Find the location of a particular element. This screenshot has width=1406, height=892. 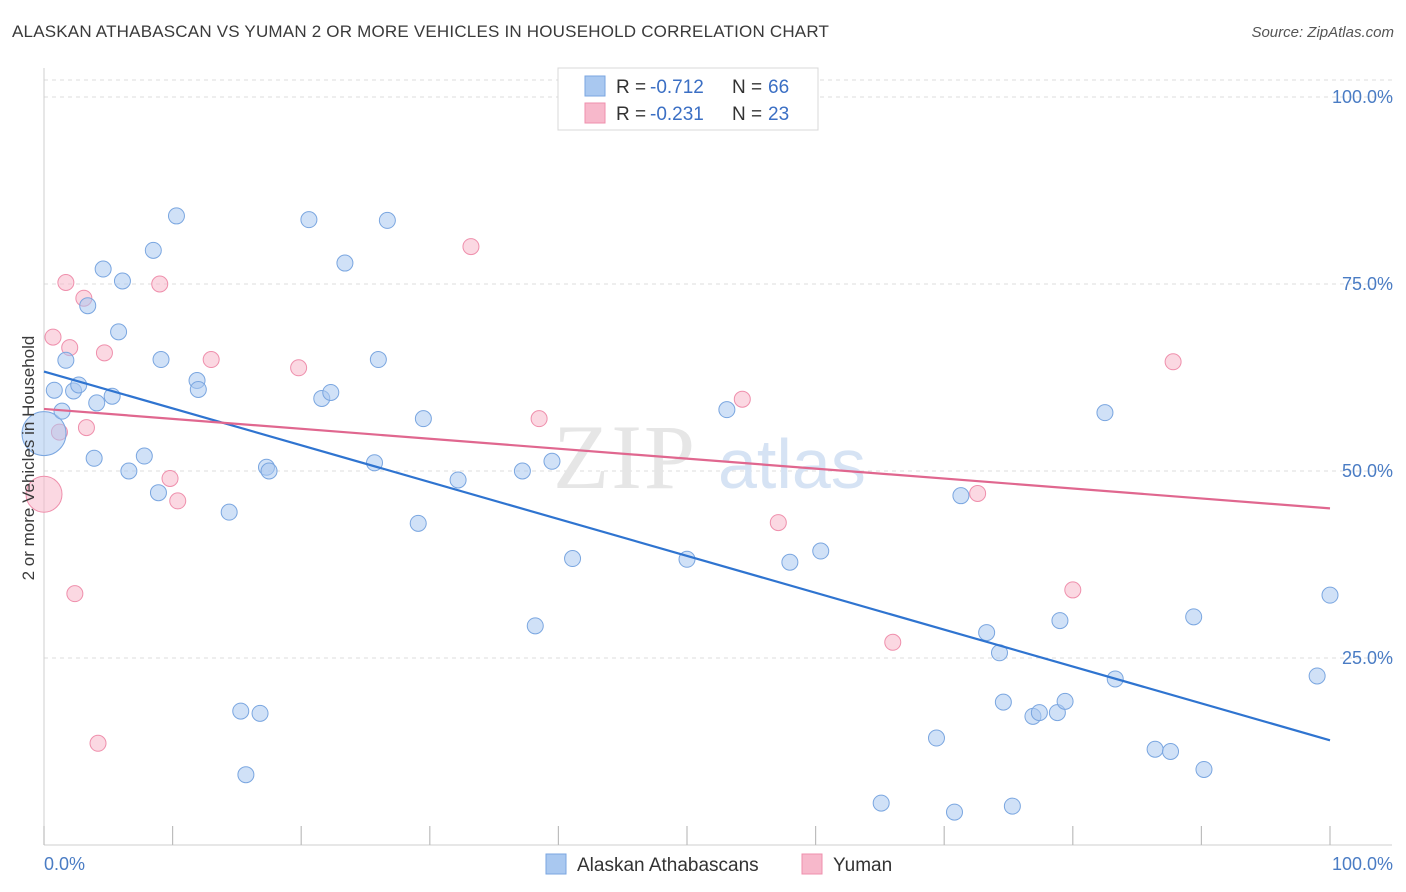

watermark: ZIP atlas is located at coordinates (709, 457).